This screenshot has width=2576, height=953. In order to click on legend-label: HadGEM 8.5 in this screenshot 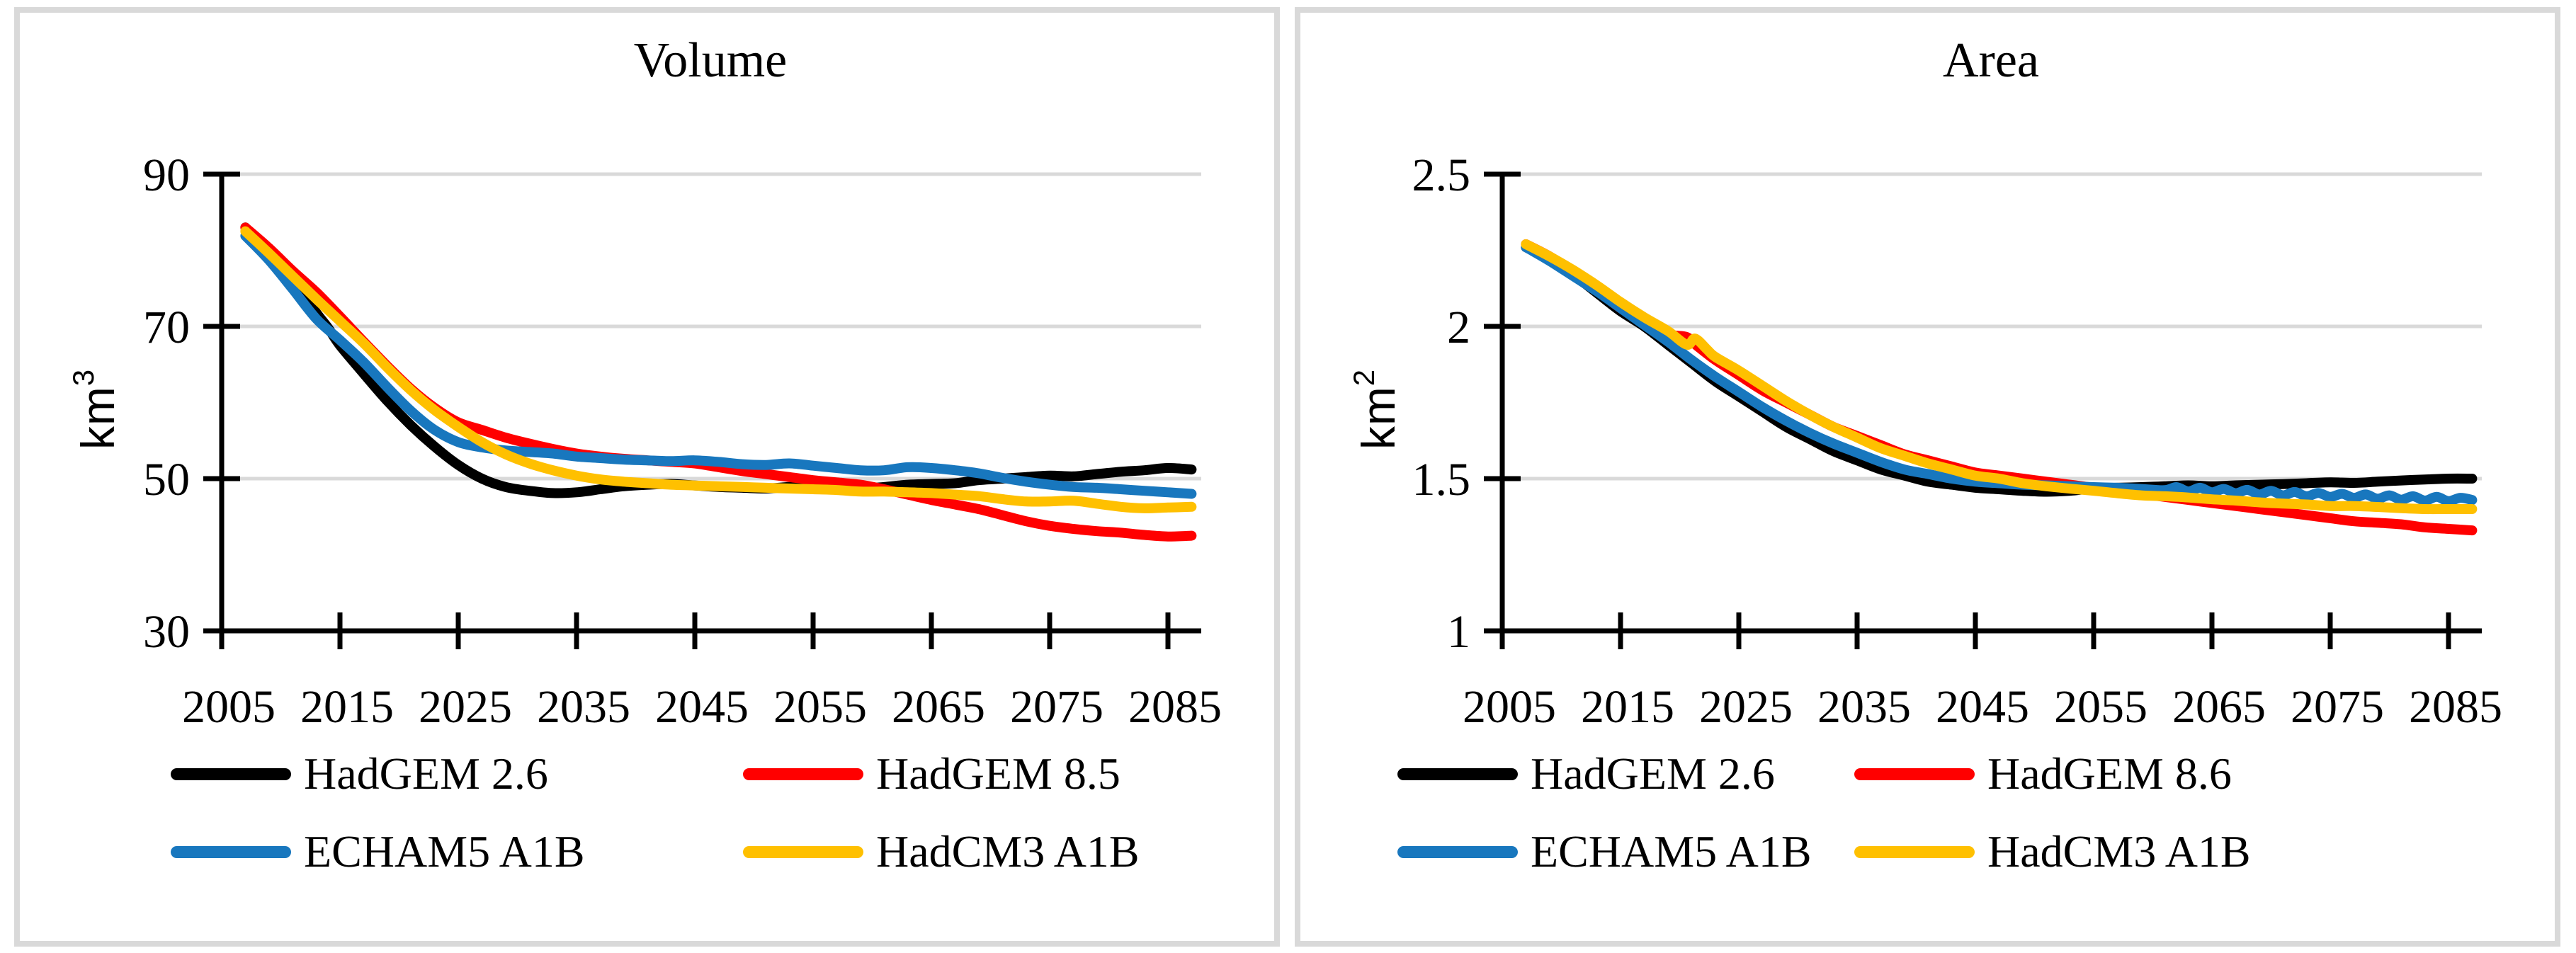, I will do `click(998, 774)`.